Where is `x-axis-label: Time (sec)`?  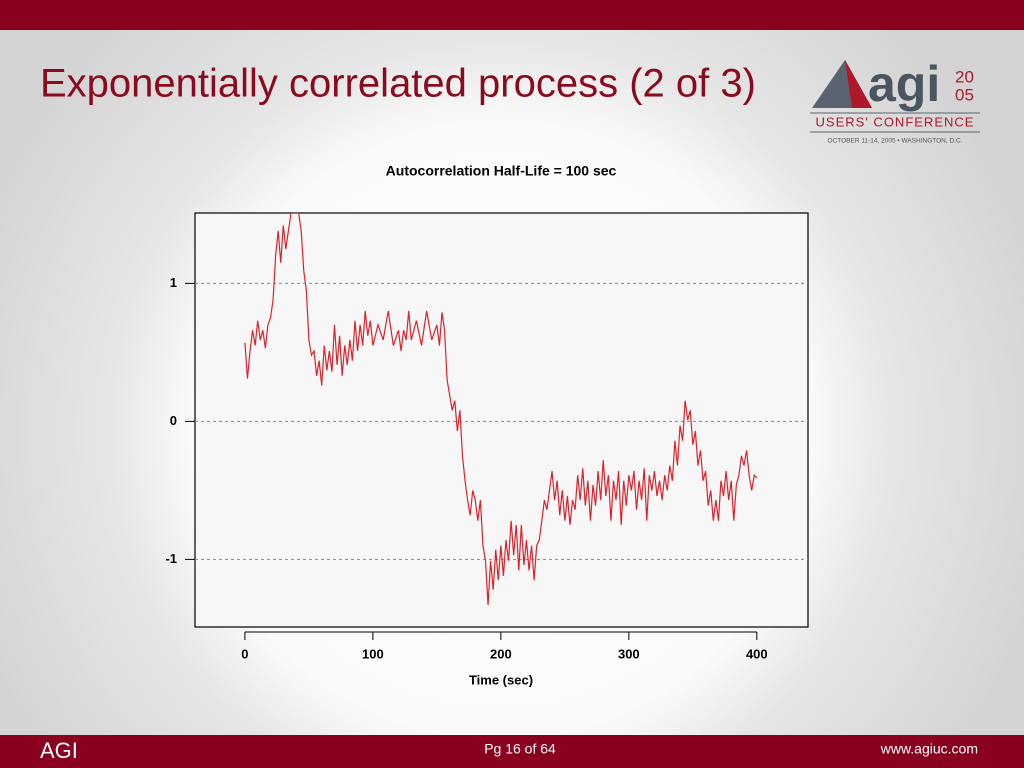 x-axis-label: Time (sec) is located at coordinates (501, 679).